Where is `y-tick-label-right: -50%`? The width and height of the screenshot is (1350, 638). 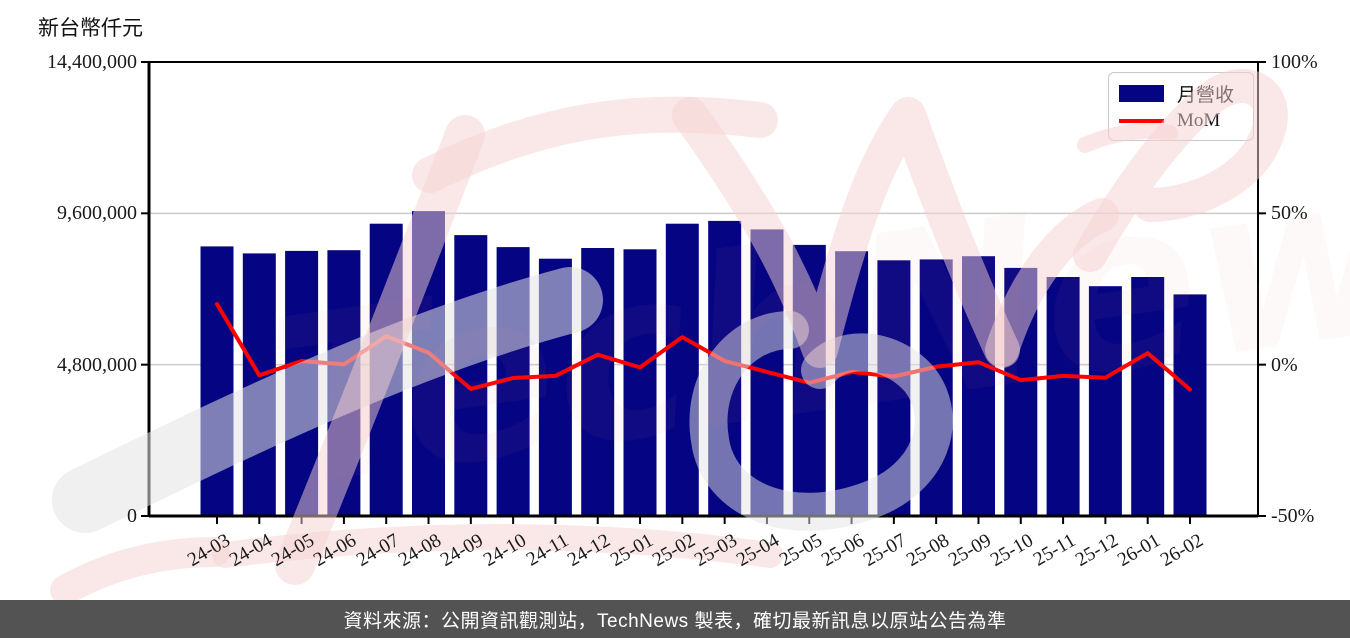 y-tick-label-right: -50% is located at coordinates (1293, 516).